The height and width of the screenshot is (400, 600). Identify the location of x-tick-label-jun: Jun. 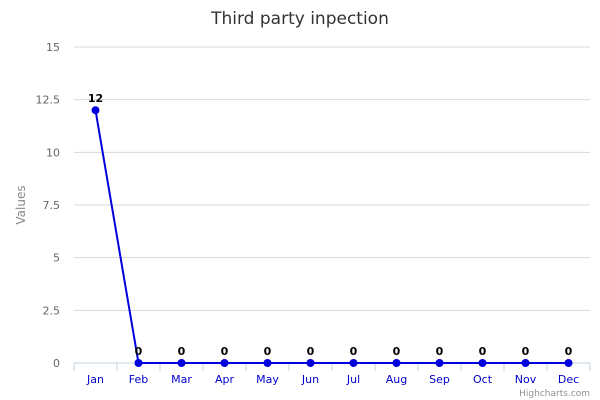
(310, 379).